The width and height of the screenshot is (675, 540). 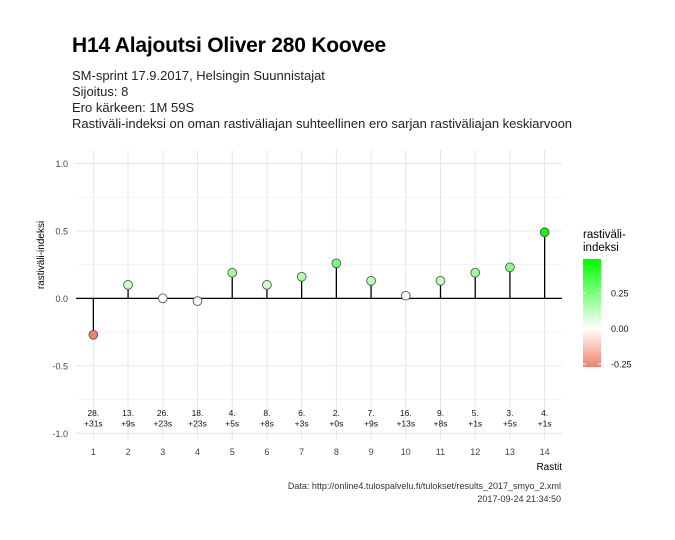 I want to click on annotation-time: +31s, so click(x=93, y=424).